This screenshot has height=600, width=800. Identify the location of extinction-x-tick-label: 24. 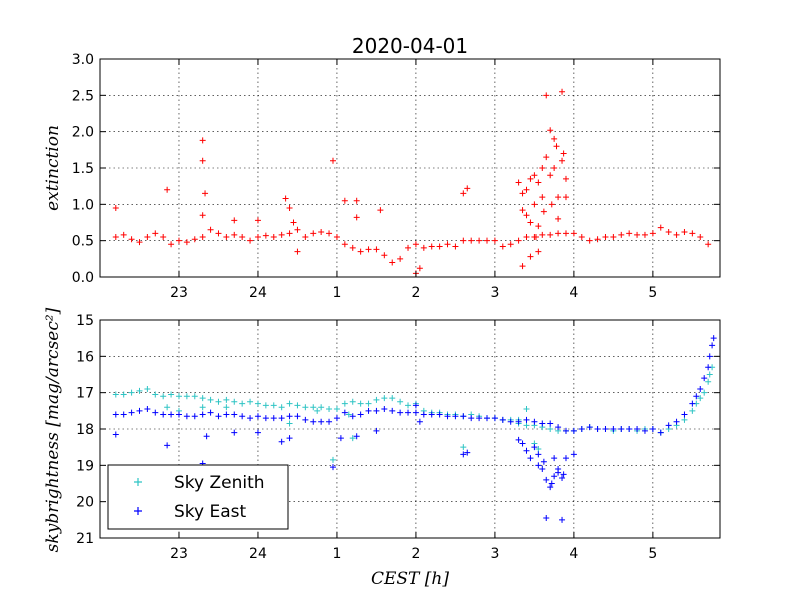
(258, 293).